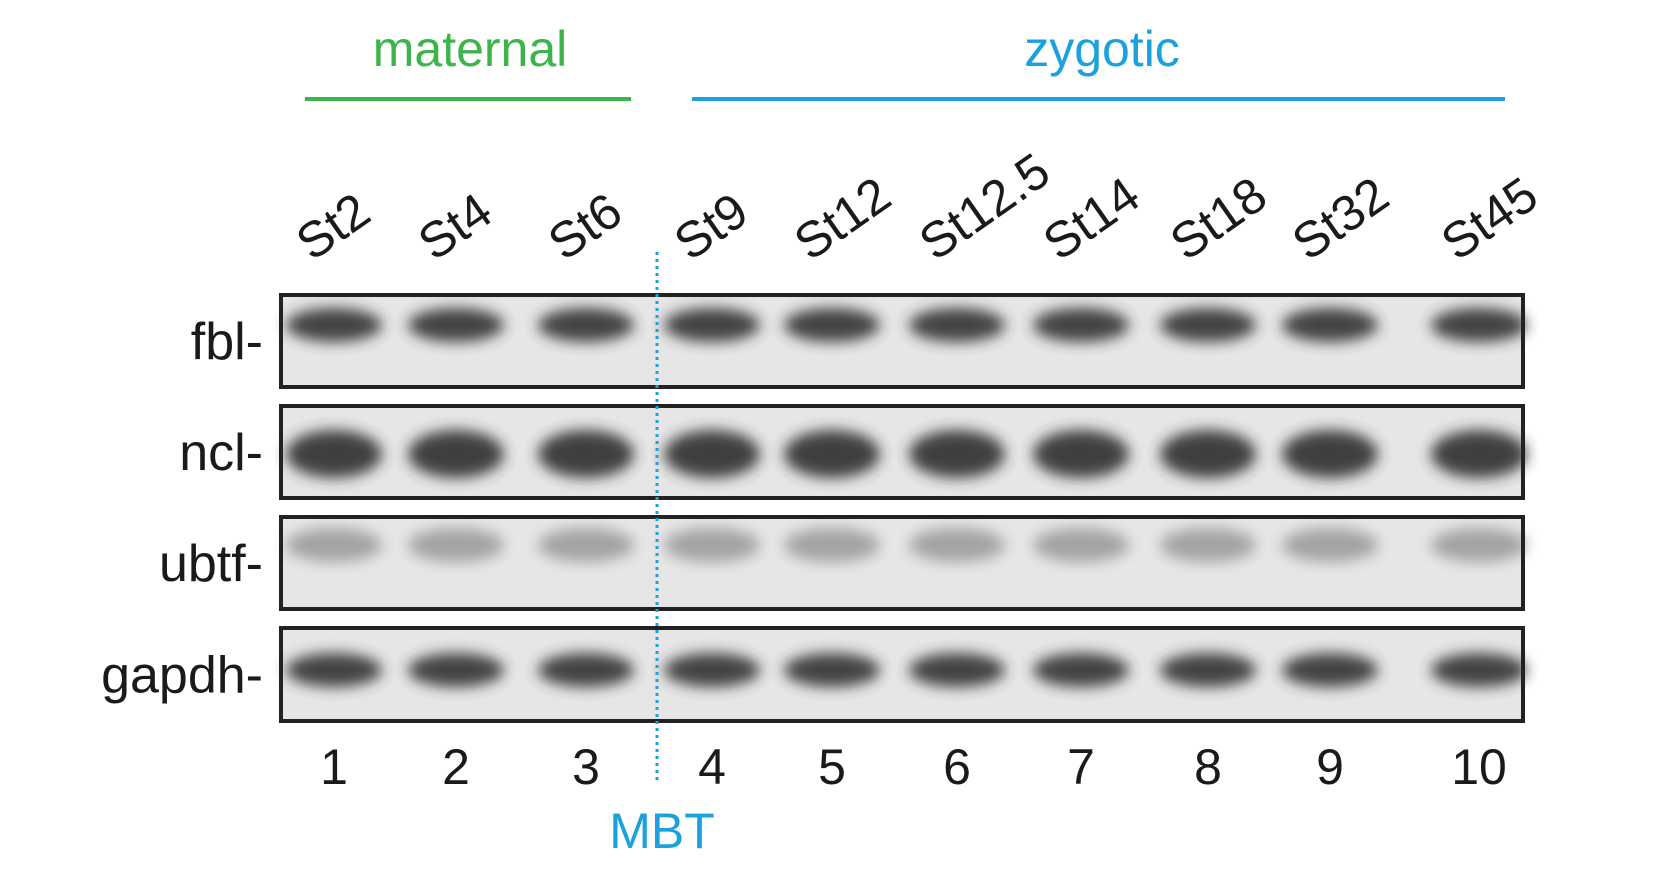 The width and height of the screenshot is (1653, 876). I want to click on gene-label: fbl-, so click(227, 342).